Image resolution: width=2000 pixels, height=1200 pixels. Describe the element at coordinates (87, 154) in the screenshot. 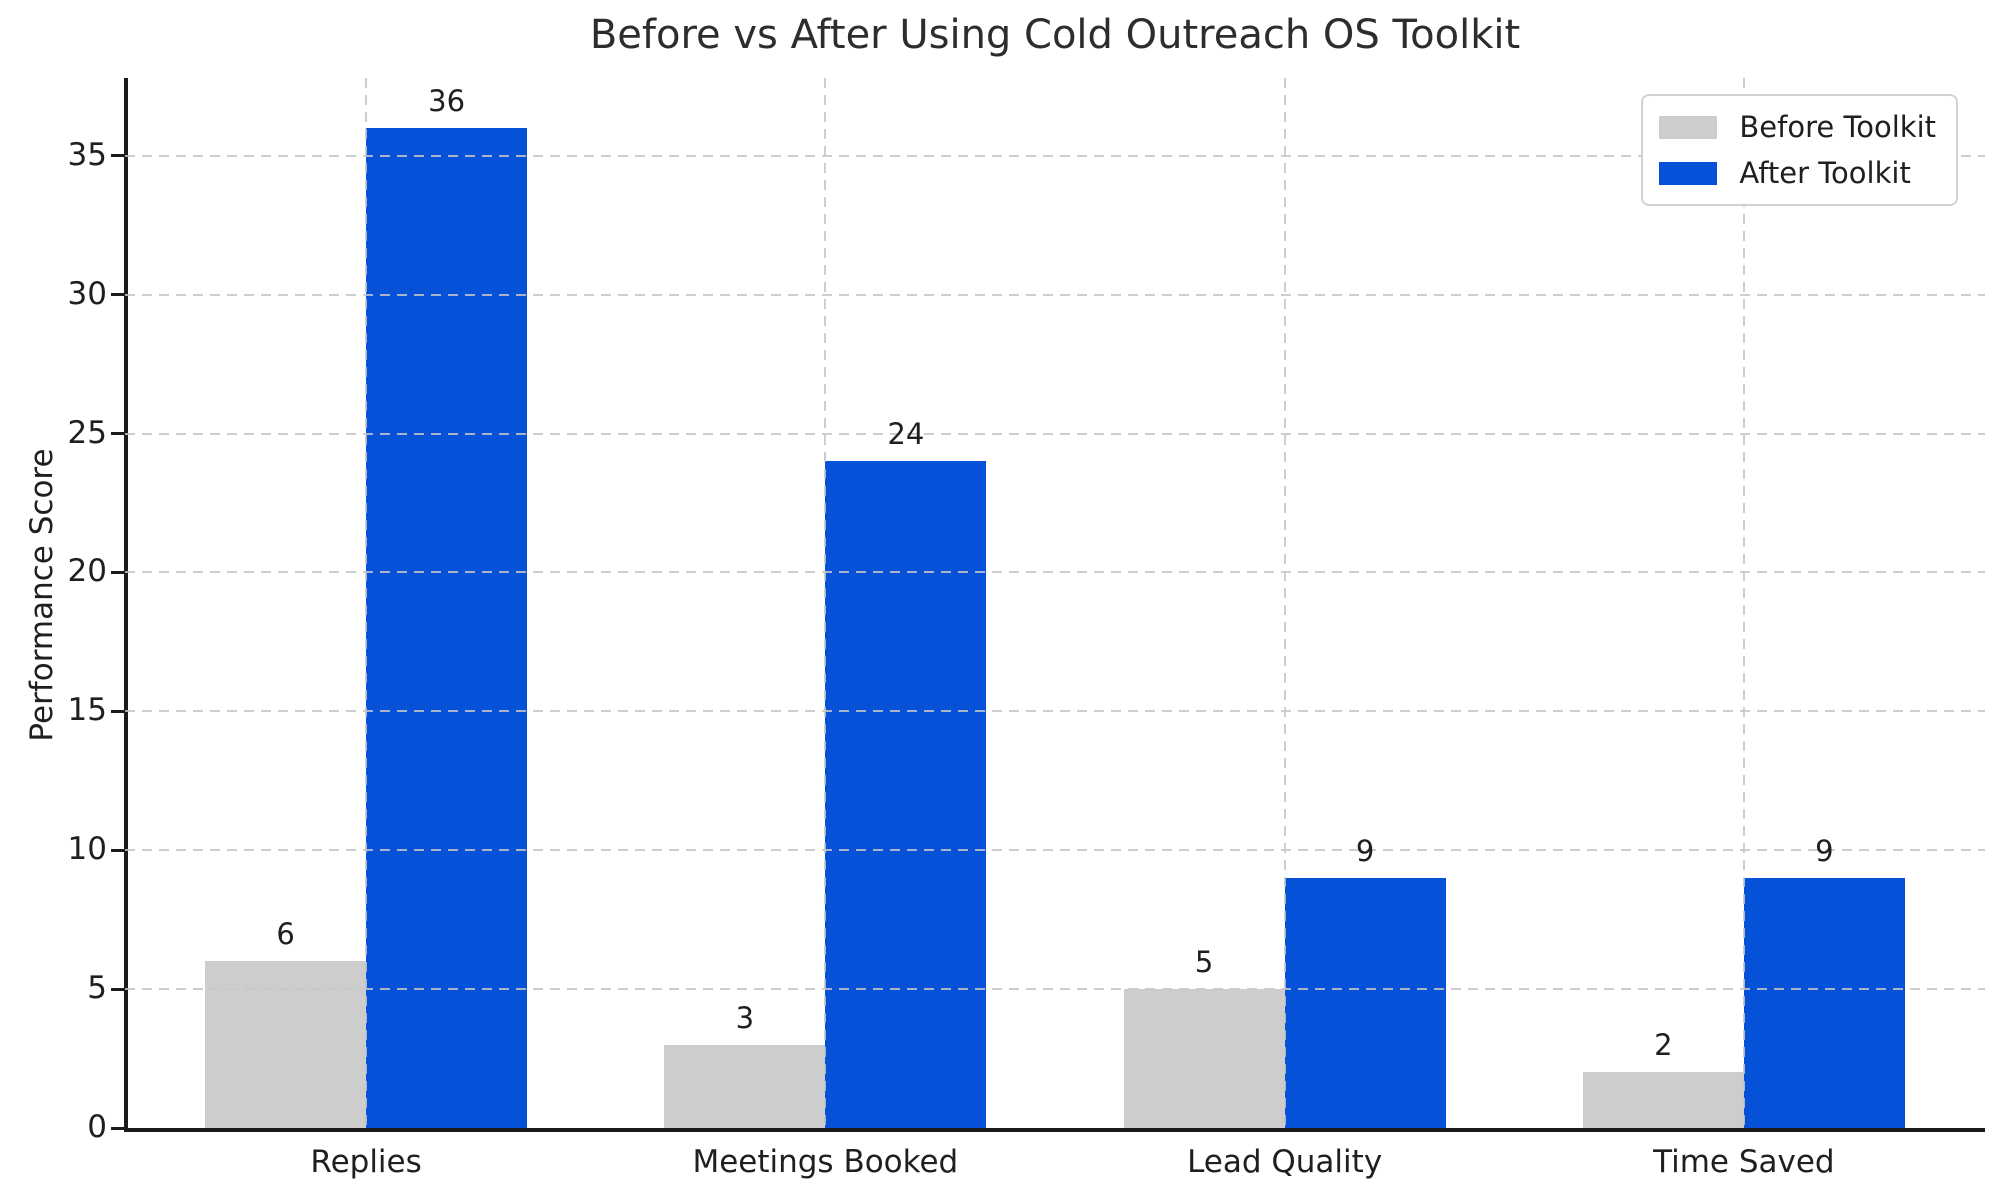

I see `y-tick-label-35: 35` at that location.